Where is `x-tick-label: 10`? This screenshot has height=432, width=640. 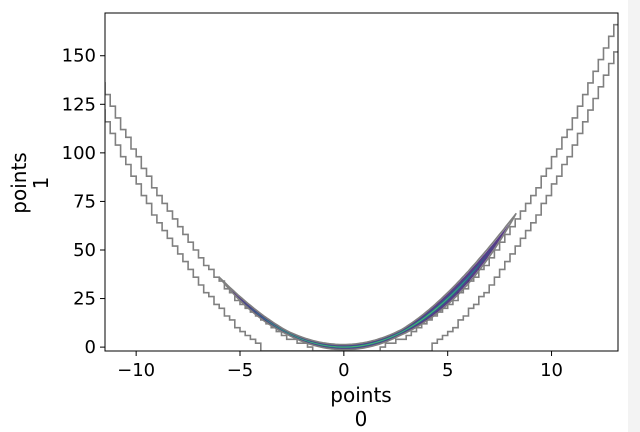
x-tick-label: 10 is located at coordinates (551, 370).